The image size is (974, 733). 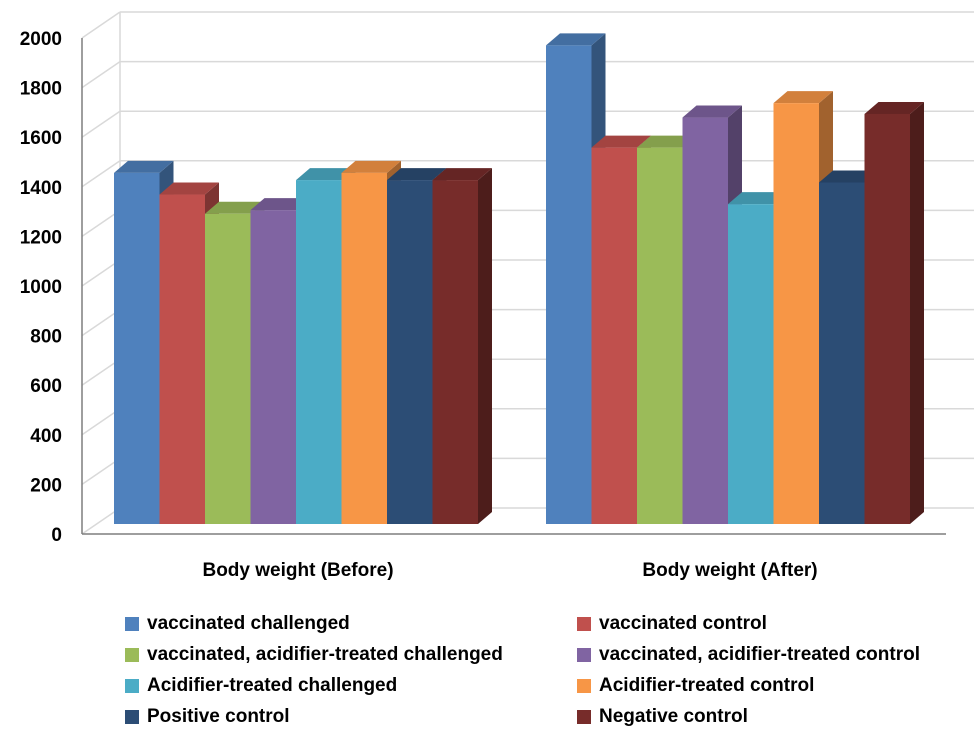 I want to click on y-tick-label: 200, so click(x=46, y=485).